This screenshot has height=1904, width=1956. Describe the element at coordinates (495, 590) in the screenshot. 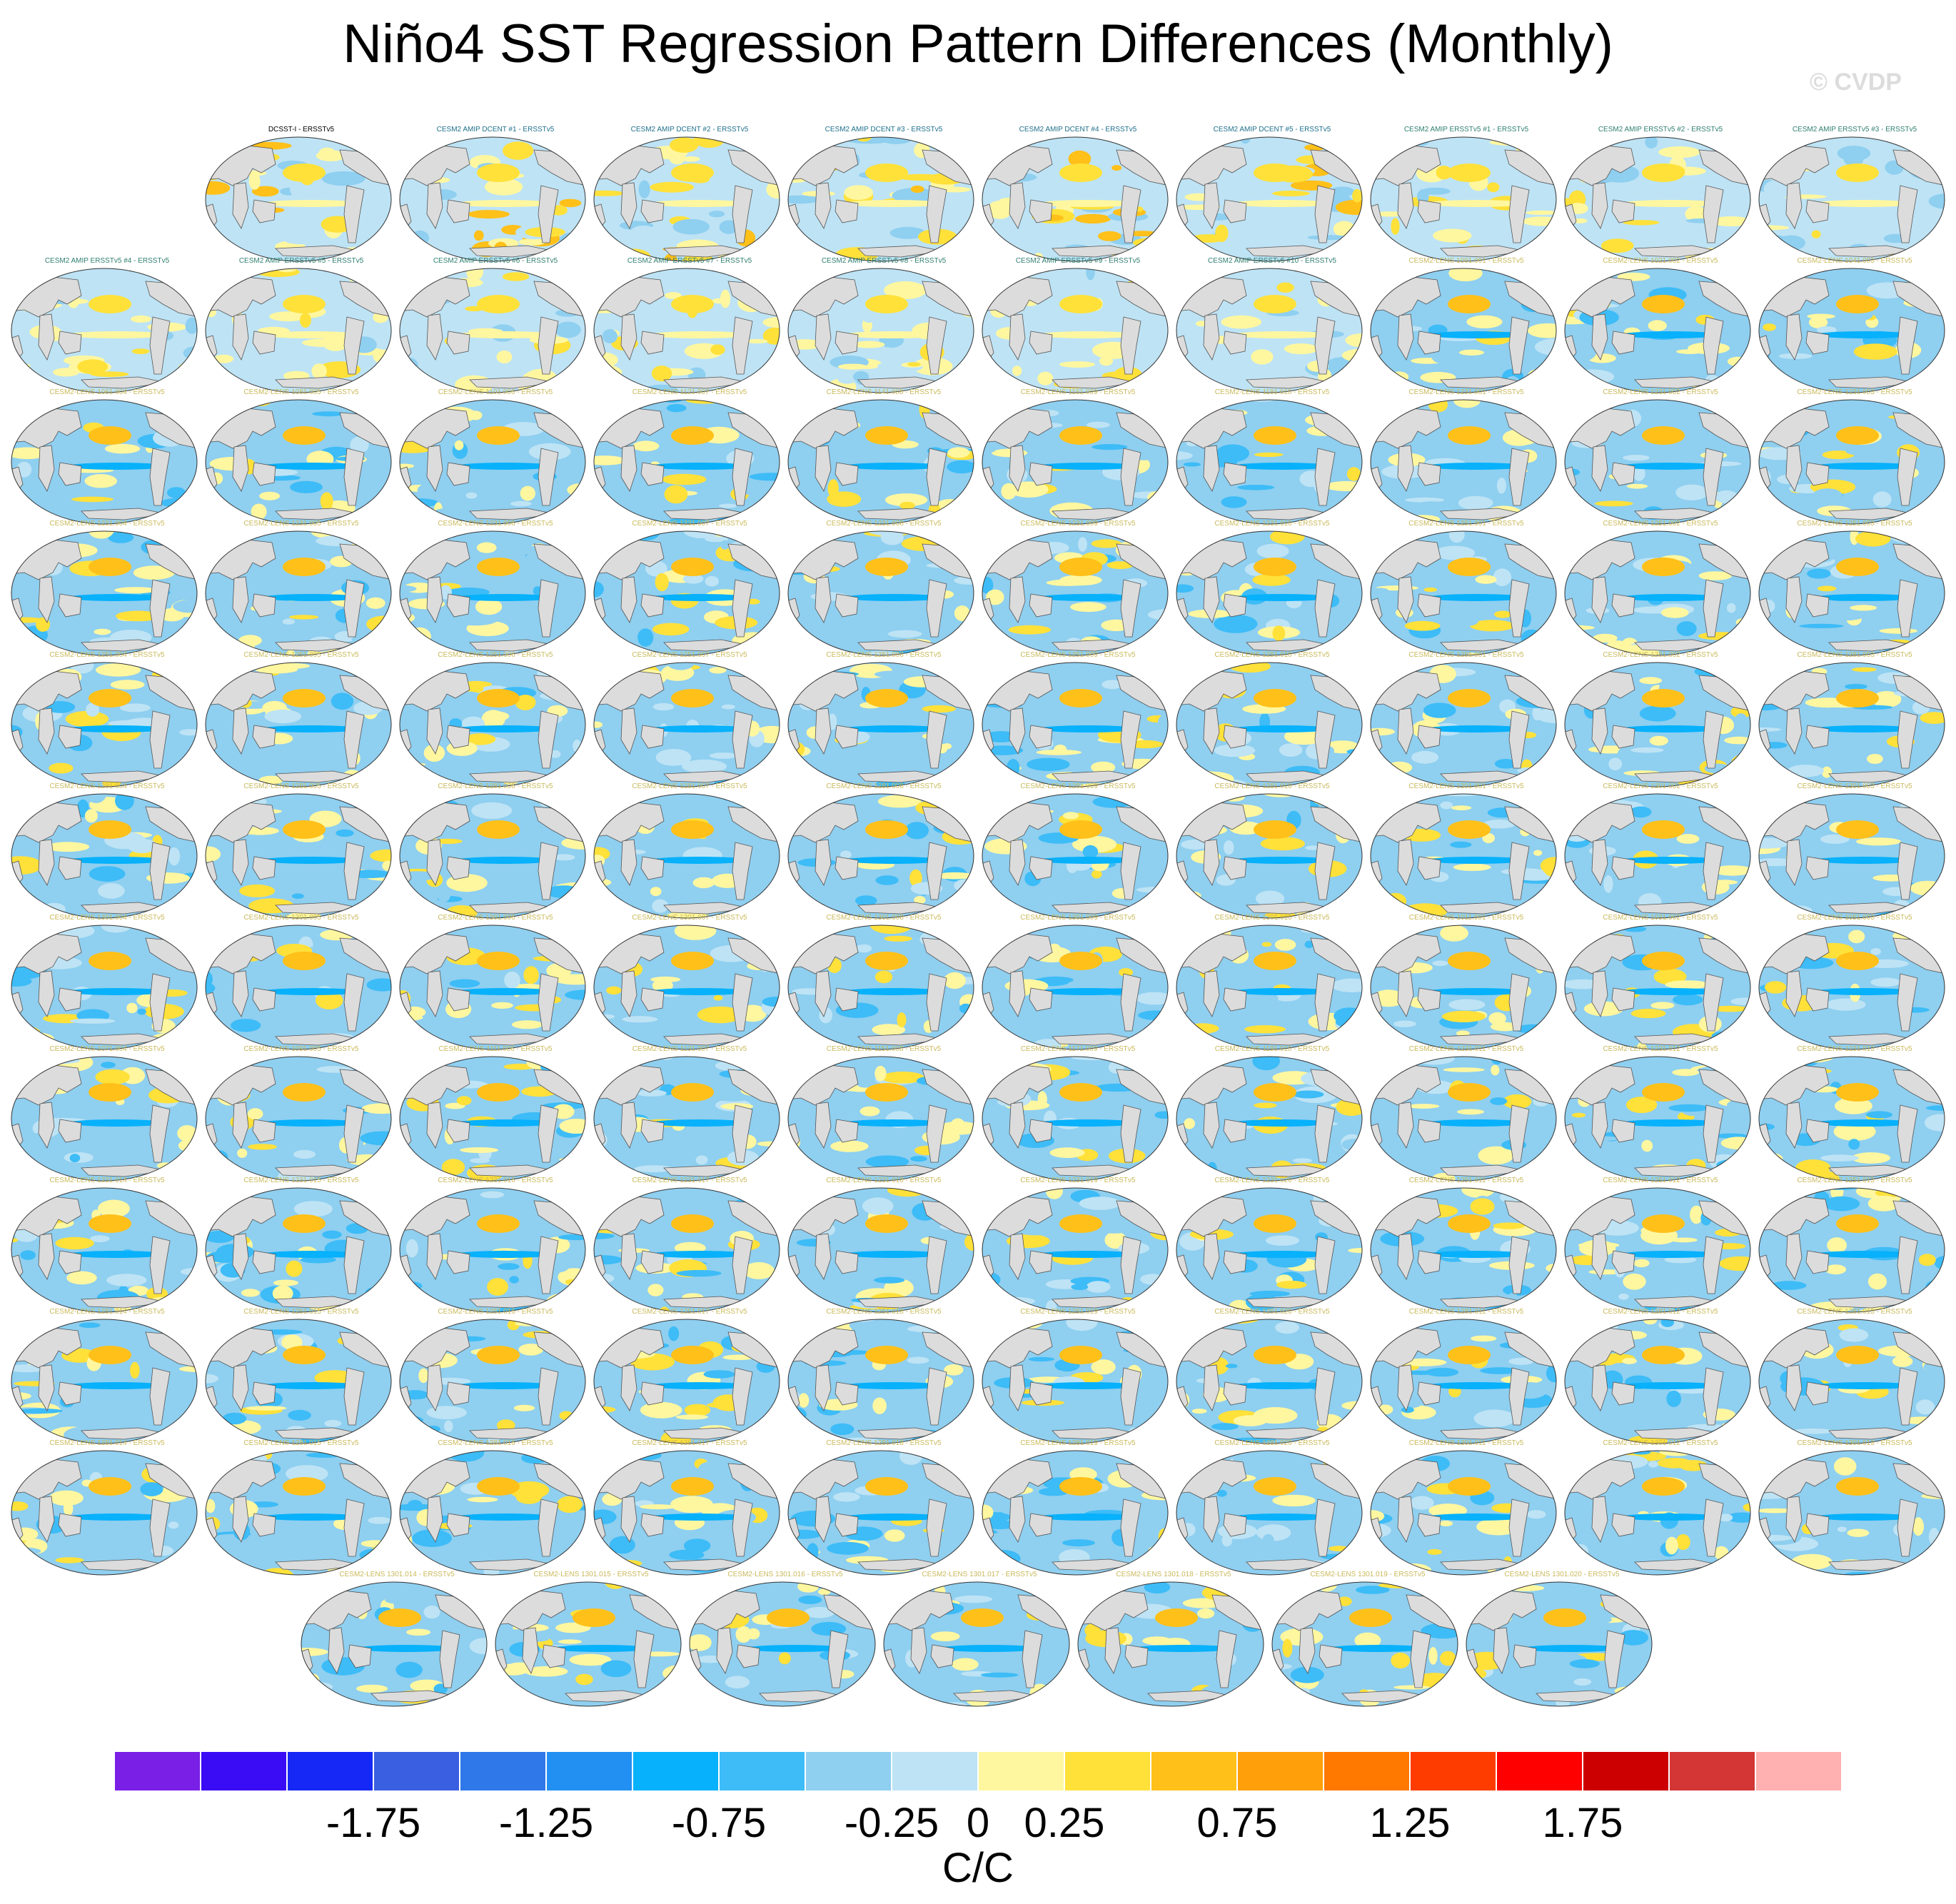

I see `map-panel: CESM2-LENS 1231.006 - ERSSTv5` at that location.